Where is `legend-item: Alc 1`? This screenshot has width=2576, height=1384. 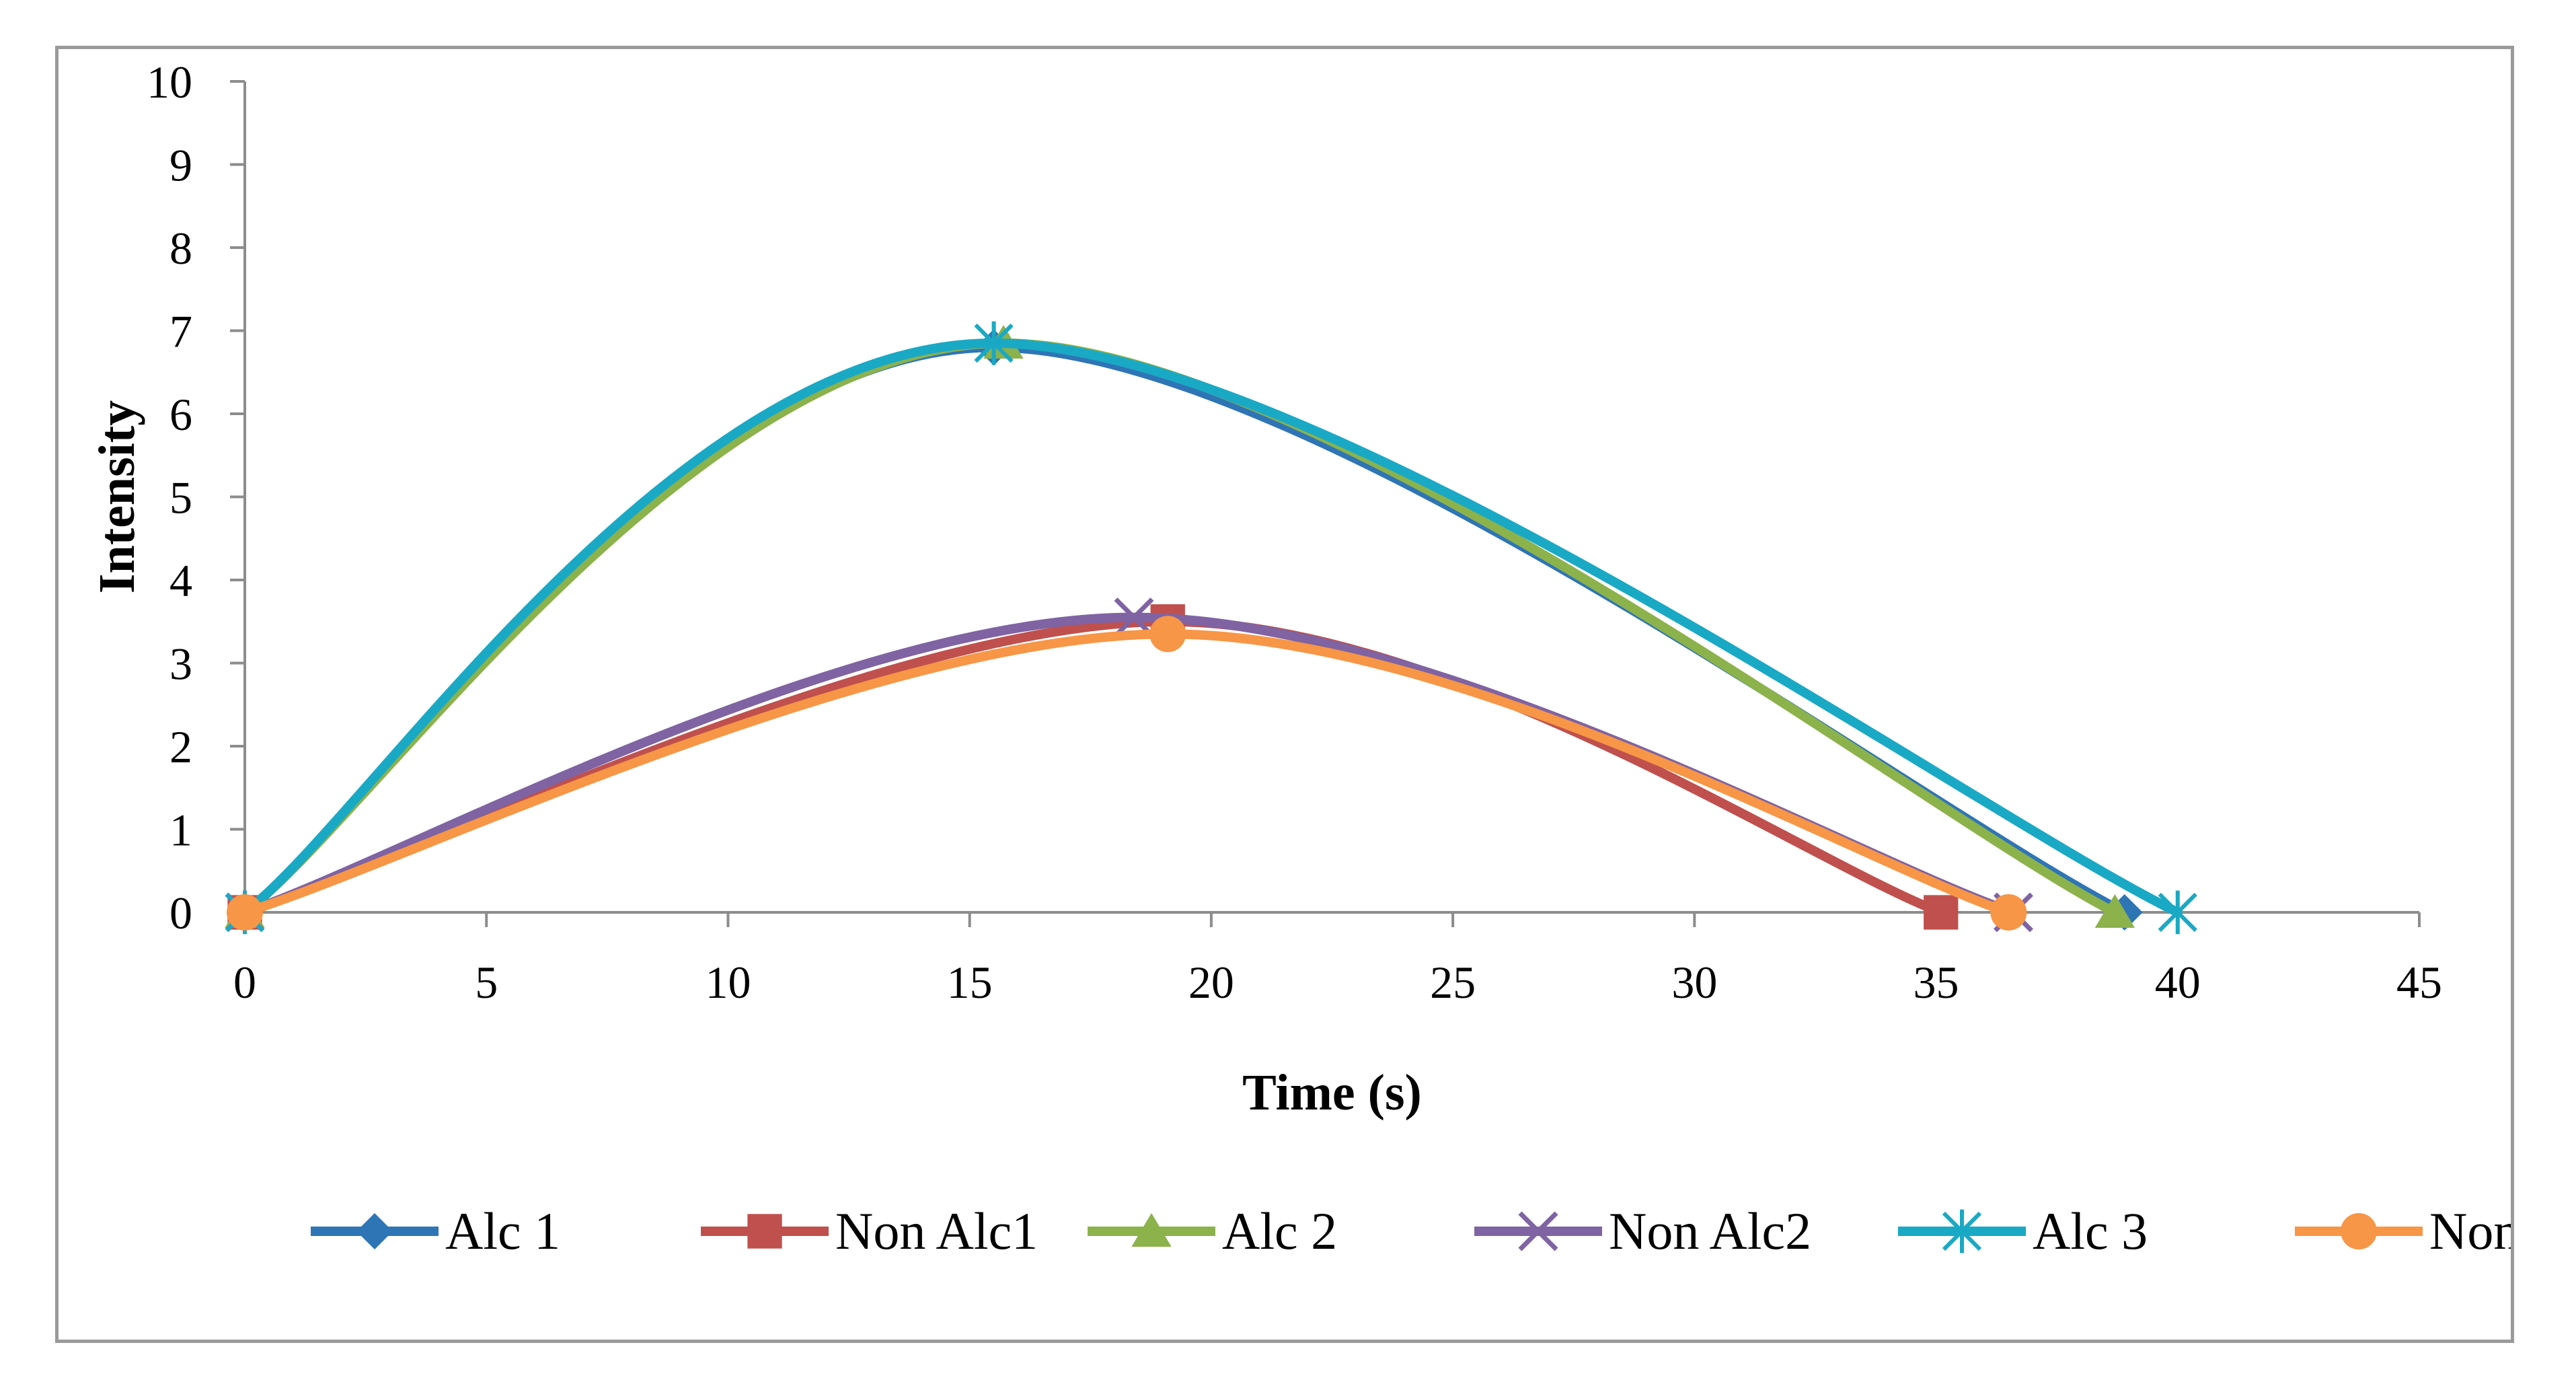 legend-item: Alc 1 is located at coordinates (435, 1231).